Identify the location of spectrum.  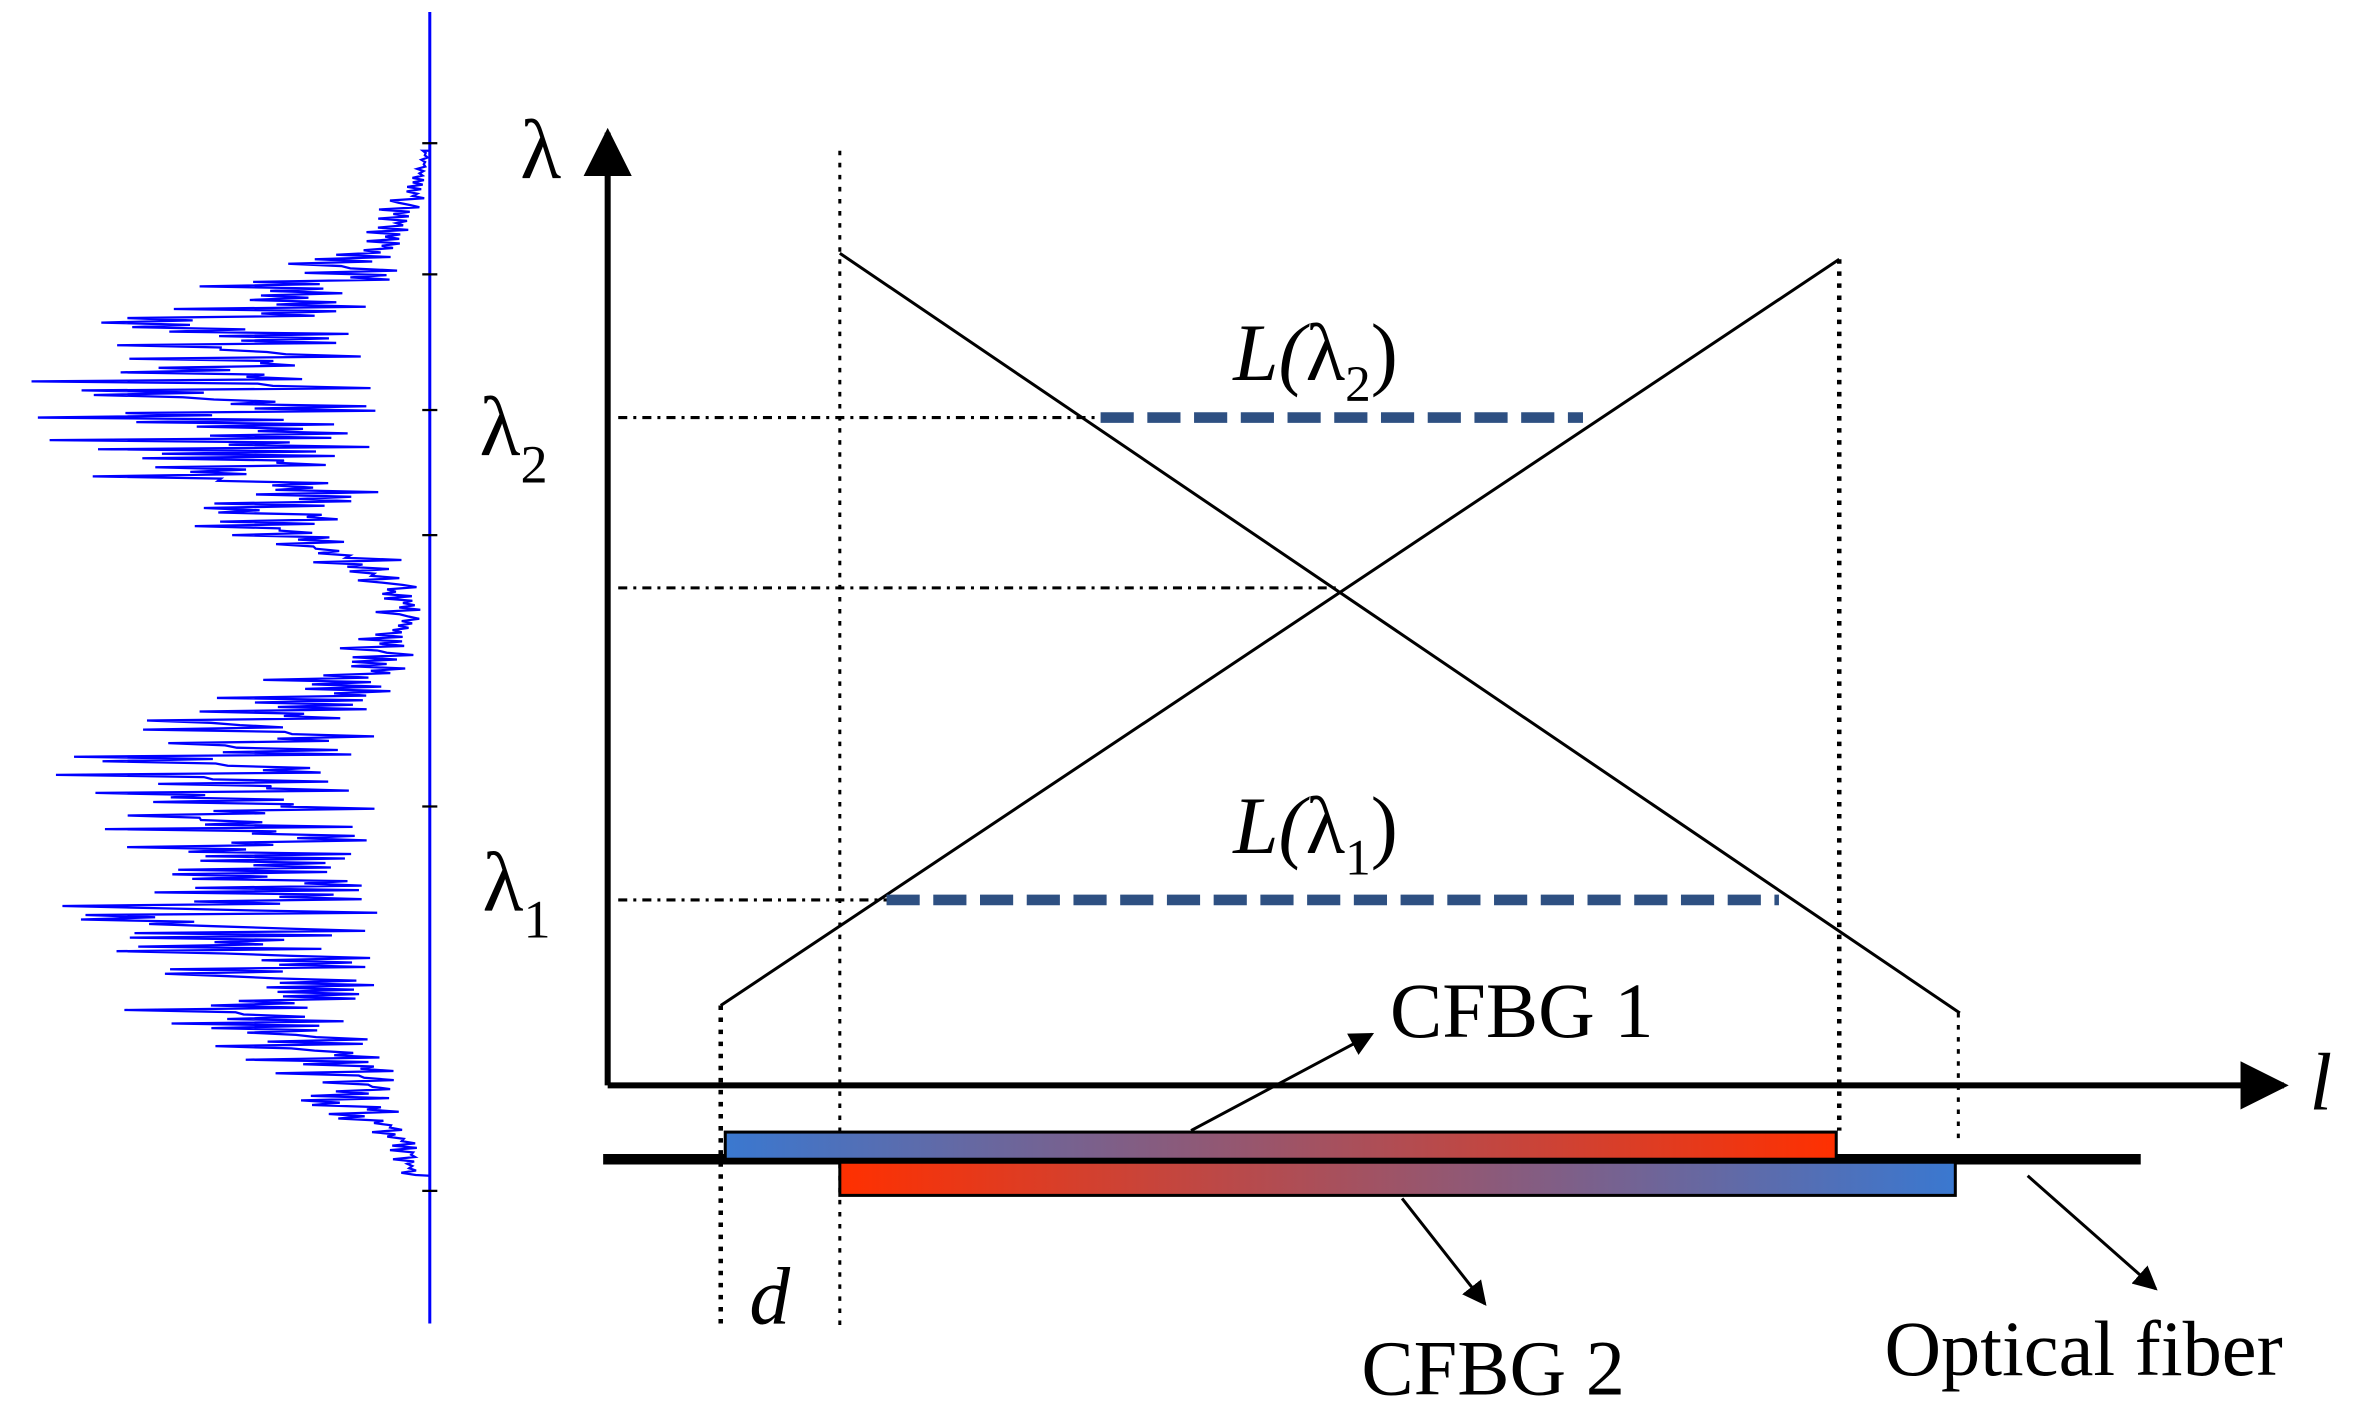
(230, 663).